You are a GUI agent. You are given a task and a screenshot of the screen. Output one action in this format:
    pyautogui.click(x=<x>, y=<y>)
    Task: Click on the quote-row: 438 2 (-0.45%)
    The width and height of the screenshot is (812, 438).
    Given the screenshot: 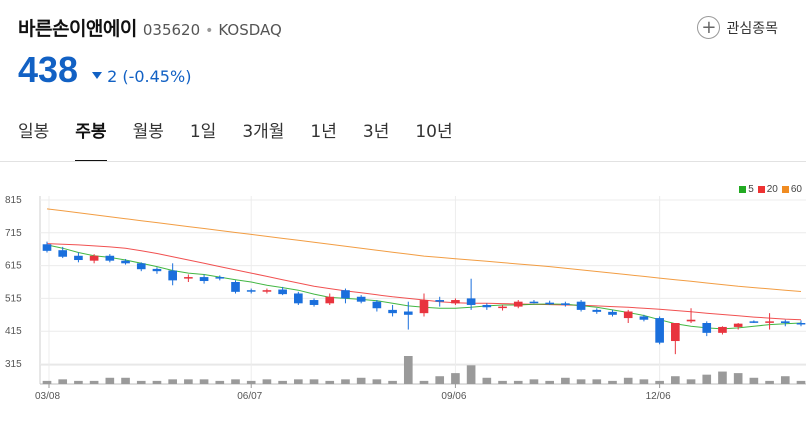 What is the action you would take?
    pyautogui.click(x=104, y=70)
    